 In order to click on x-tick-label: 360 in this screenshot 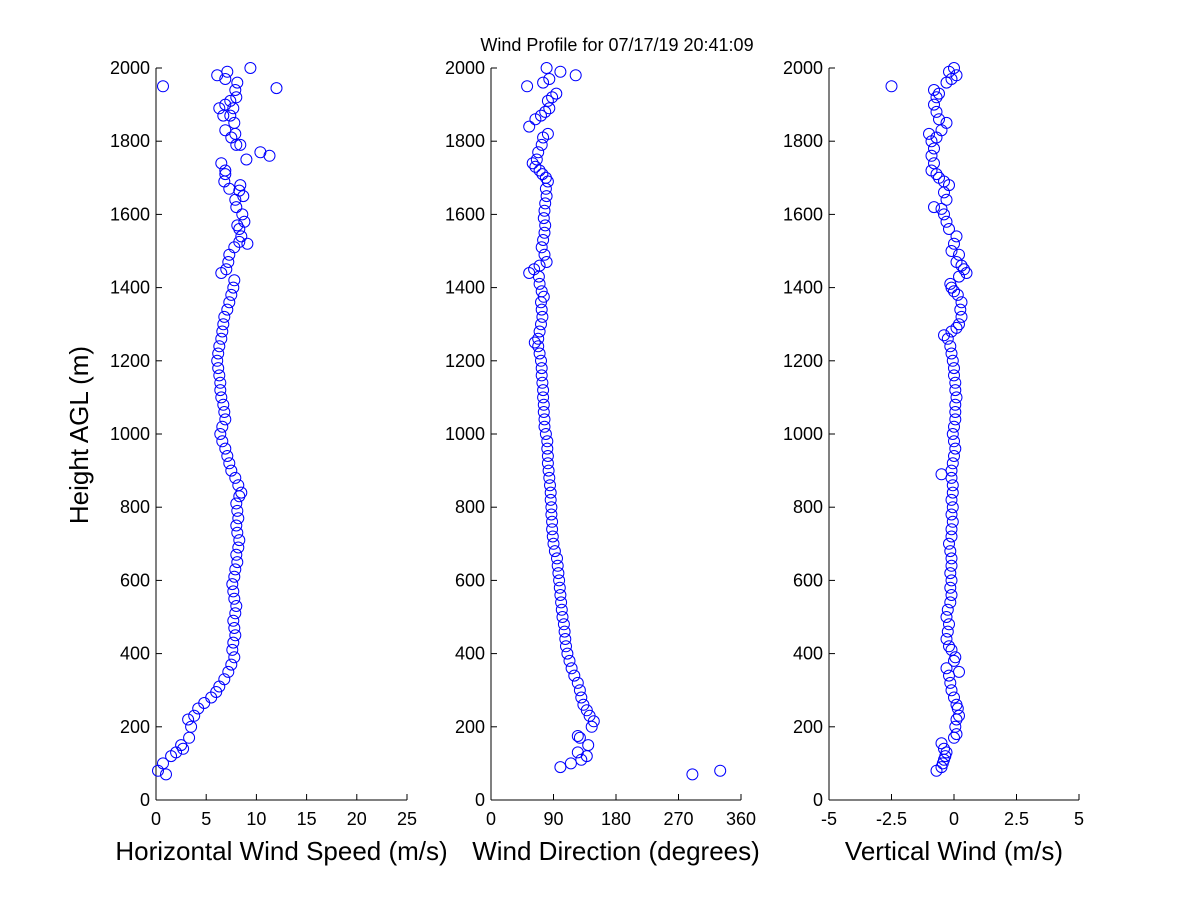, I will do `click(741, 819)`.